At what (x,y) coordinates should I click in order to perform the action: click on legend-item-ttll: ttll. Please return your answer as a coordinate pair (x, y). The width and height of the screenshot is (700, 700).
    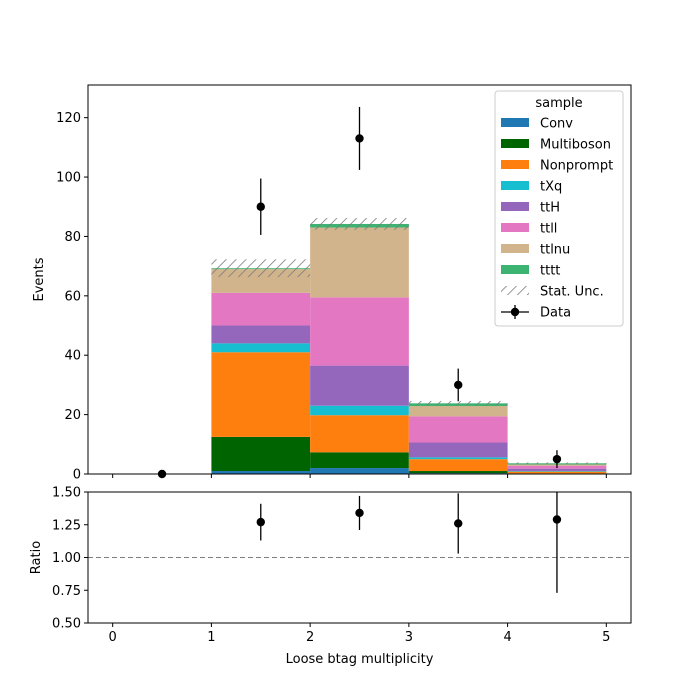
    Looking at the image, I should click on (529, 229).